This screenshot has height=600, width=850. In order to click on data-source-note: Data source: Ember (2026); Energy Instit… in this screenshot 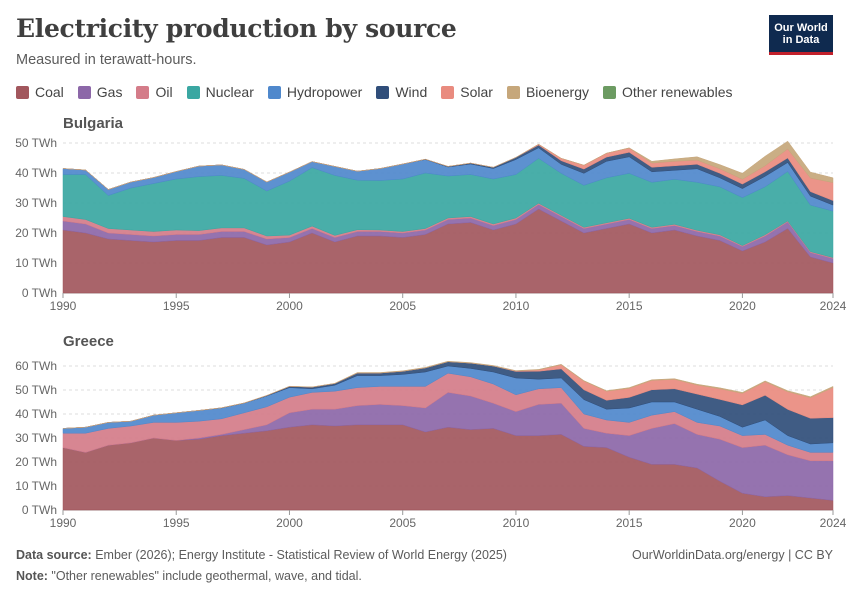, I will do `click(261, 555)`.